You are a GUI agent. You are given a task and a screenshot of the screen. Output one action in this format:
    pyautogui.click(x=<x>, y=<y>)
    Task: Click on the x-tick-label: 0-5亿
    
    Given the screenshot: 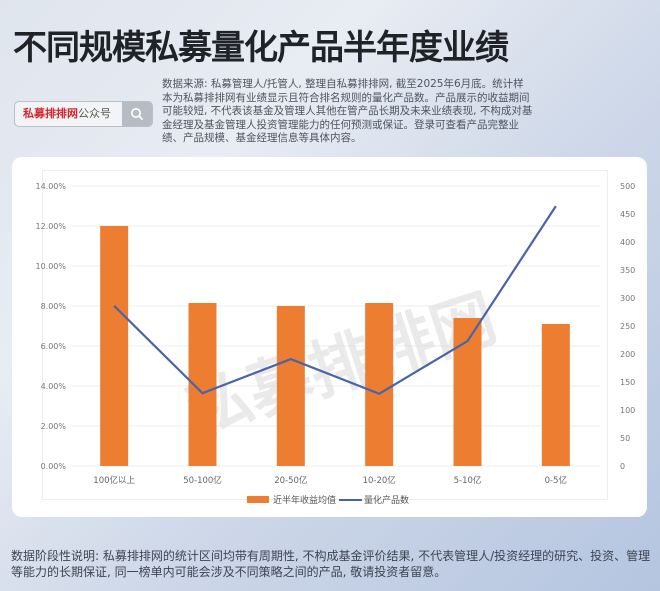 What is the action you would take?
    pyautogui.click(x=556, y=480)
    